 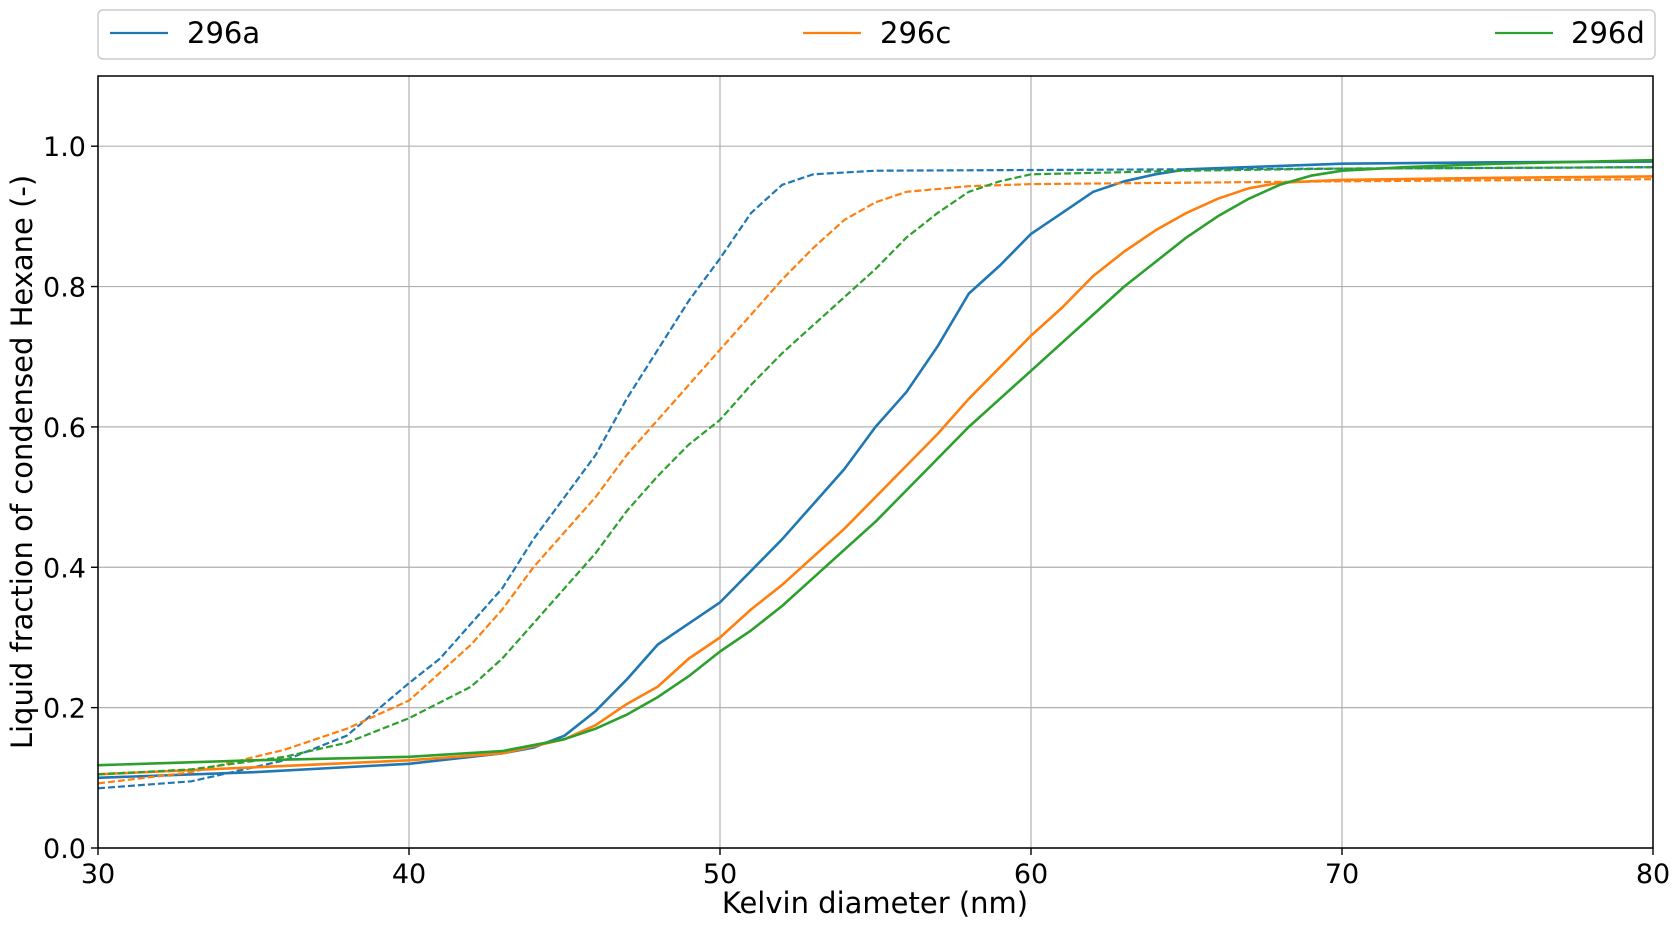 I want to click on x-axis-title: Kelvin diameter (nm), so click(x=875, y=903).